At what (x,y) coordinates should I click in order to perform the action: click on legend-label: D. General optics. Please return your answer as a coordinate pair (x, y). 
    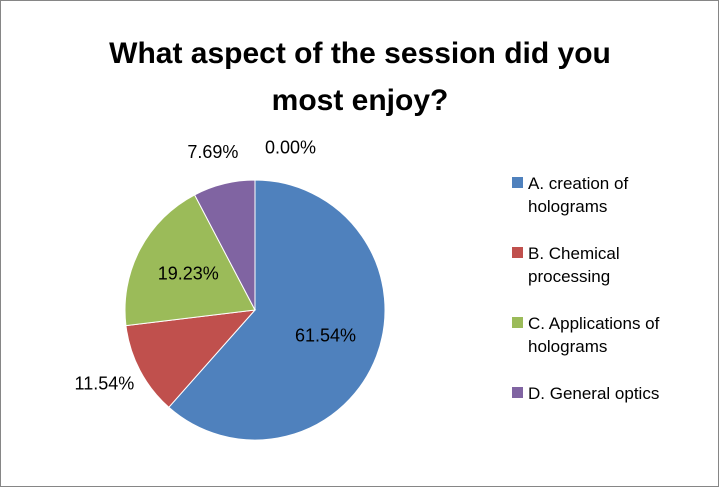
    Looking at the image, I should click on (594, 393).